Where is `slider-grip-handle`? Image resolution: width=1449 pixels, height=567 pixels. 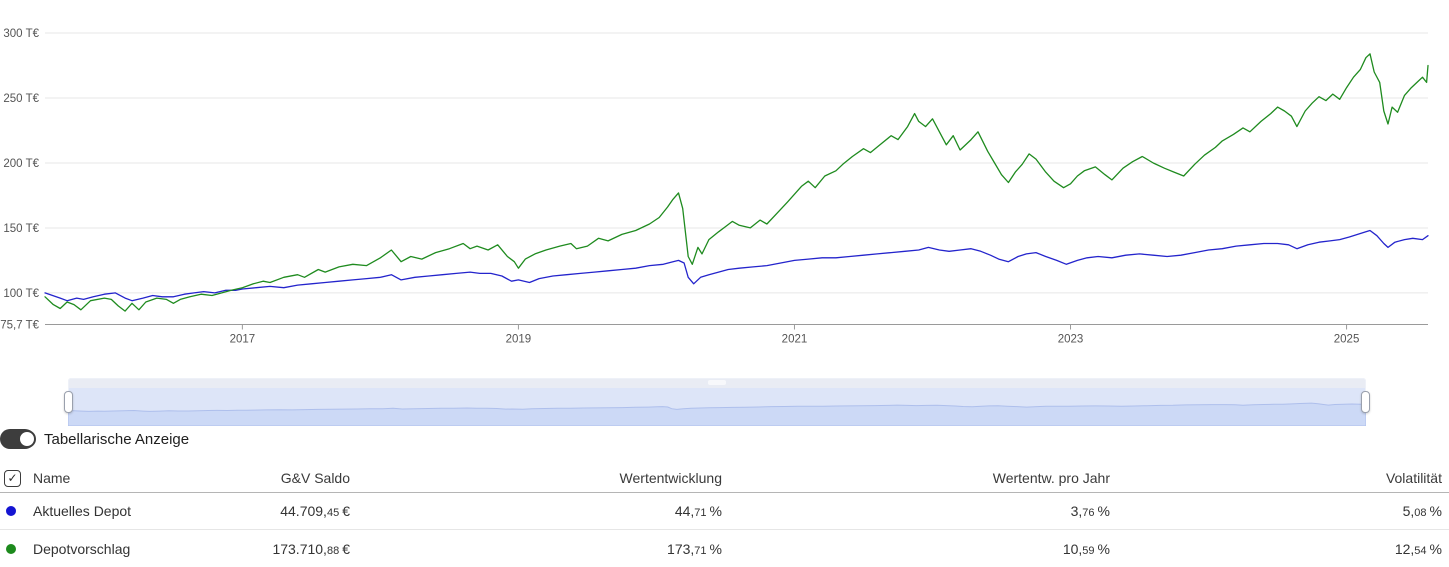 slider-grip-handle is located at coordinates (717, 382).